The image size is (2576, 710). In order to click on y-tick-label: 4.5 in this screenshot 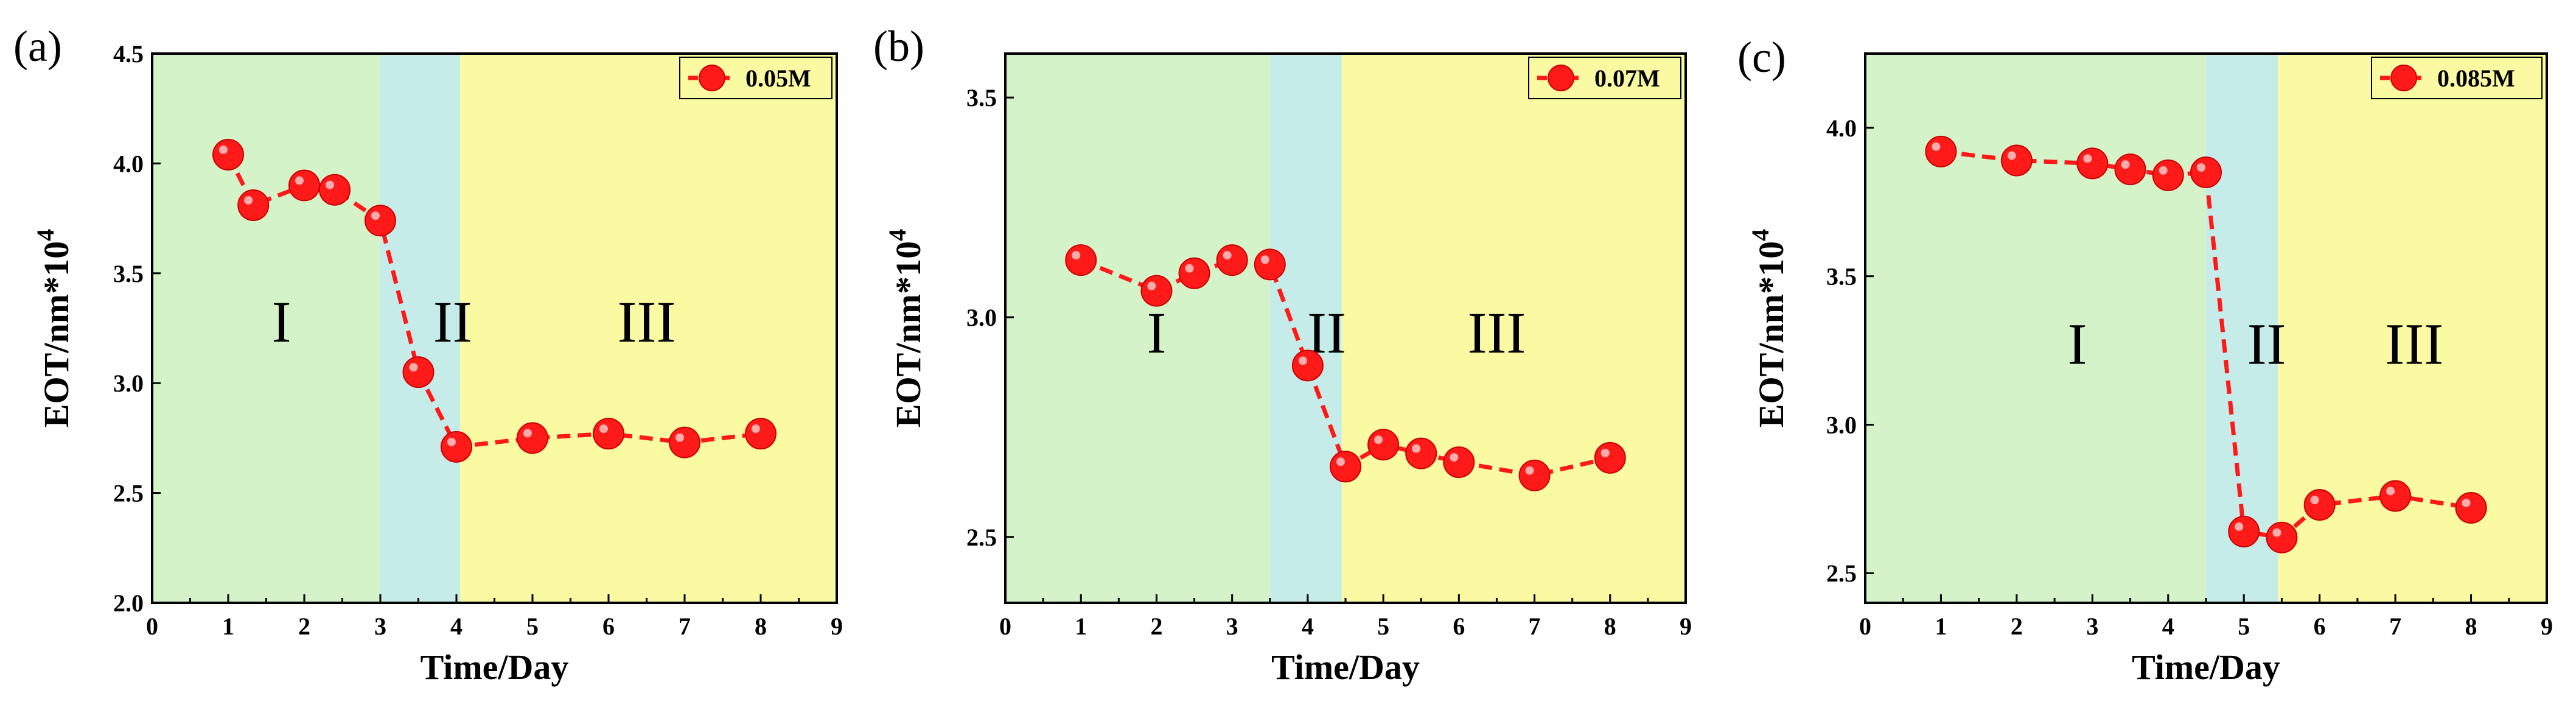, I will do `click(128, 54)`.